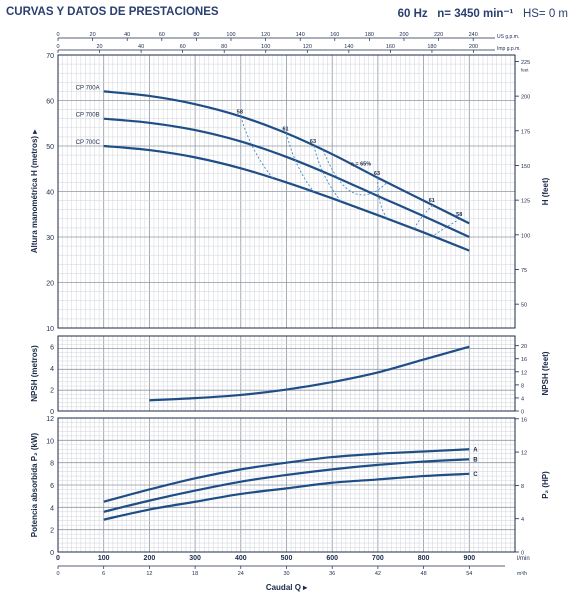  Describe the element at coordinates (473, 47) in the screenshot. I see `top-imp-tick-label: 200` at that location.